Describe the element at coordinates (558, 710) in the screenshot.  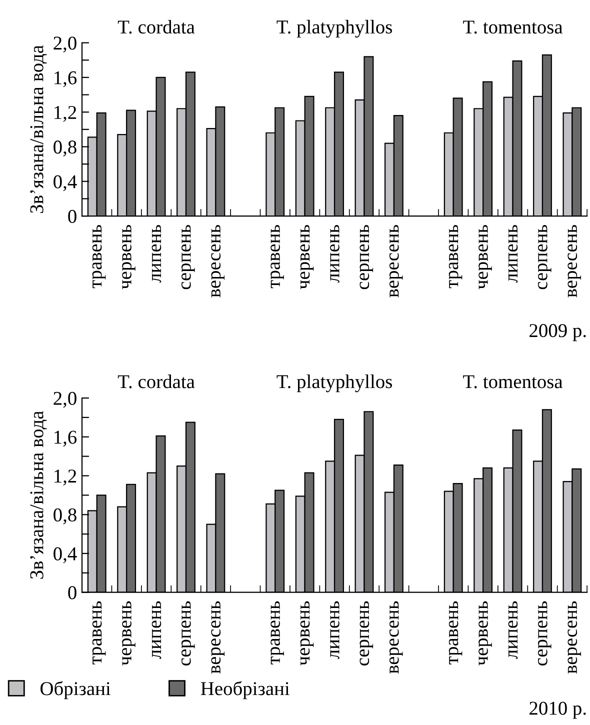
I see `text: 2010 р.` at that location.